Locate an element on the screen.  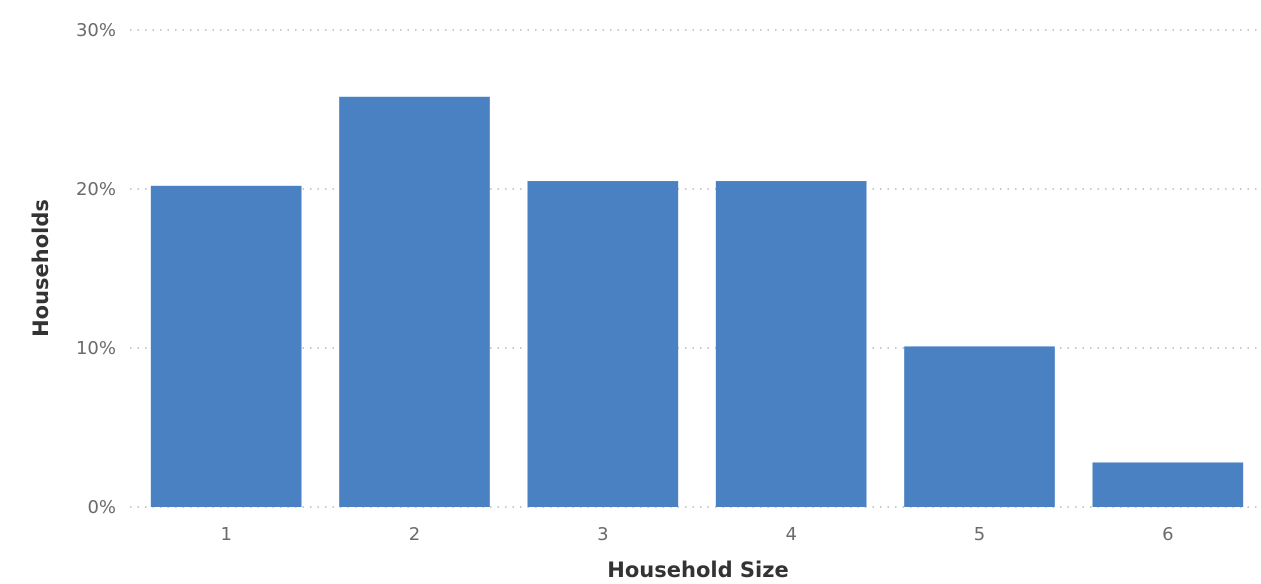
y-tick-label: 20% is located at coordinates (96, 189).